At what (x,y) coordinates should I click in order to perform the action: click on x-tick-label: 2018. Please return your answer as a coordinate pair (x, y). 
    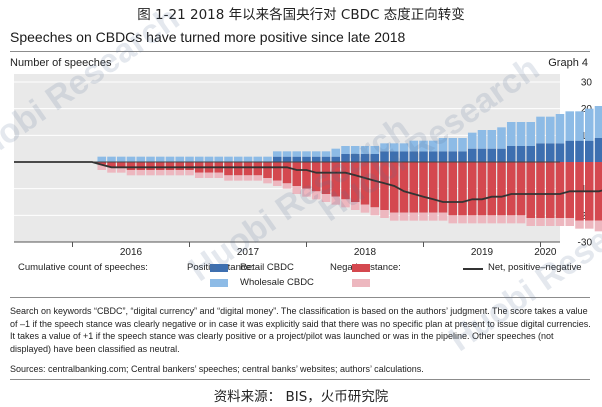
    Looking at the image, I should click on (365, 252).